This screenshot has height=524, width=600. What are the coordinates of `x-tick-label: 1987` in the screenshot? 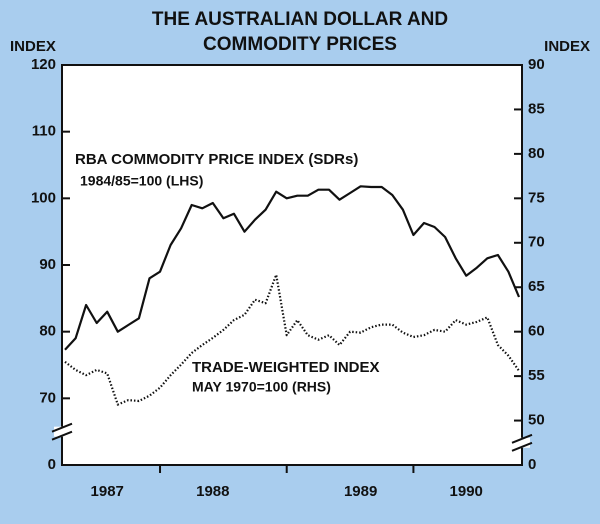 It's located at (107, 491).